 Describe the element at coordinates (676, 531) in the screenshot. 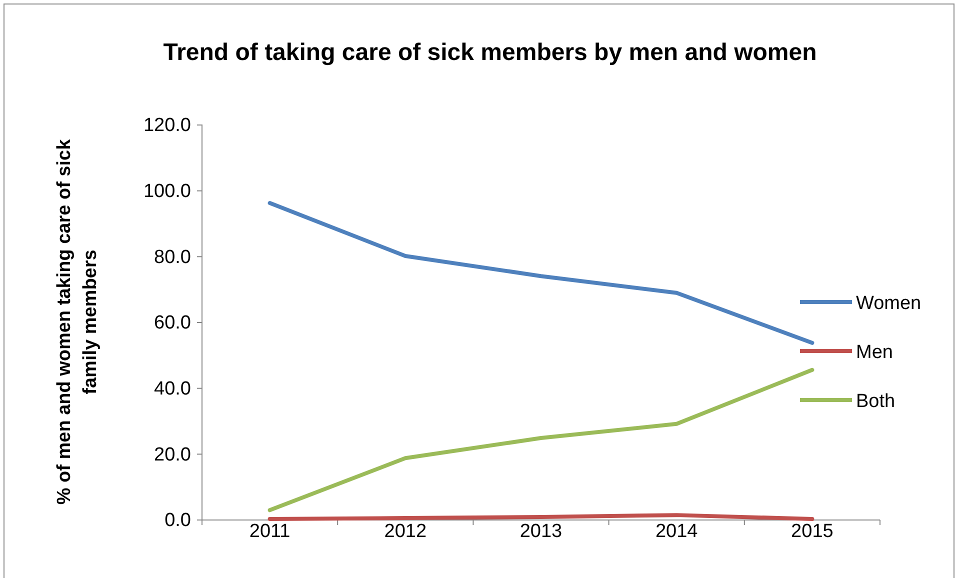

I see `x-tick-label: 2014` at that location.